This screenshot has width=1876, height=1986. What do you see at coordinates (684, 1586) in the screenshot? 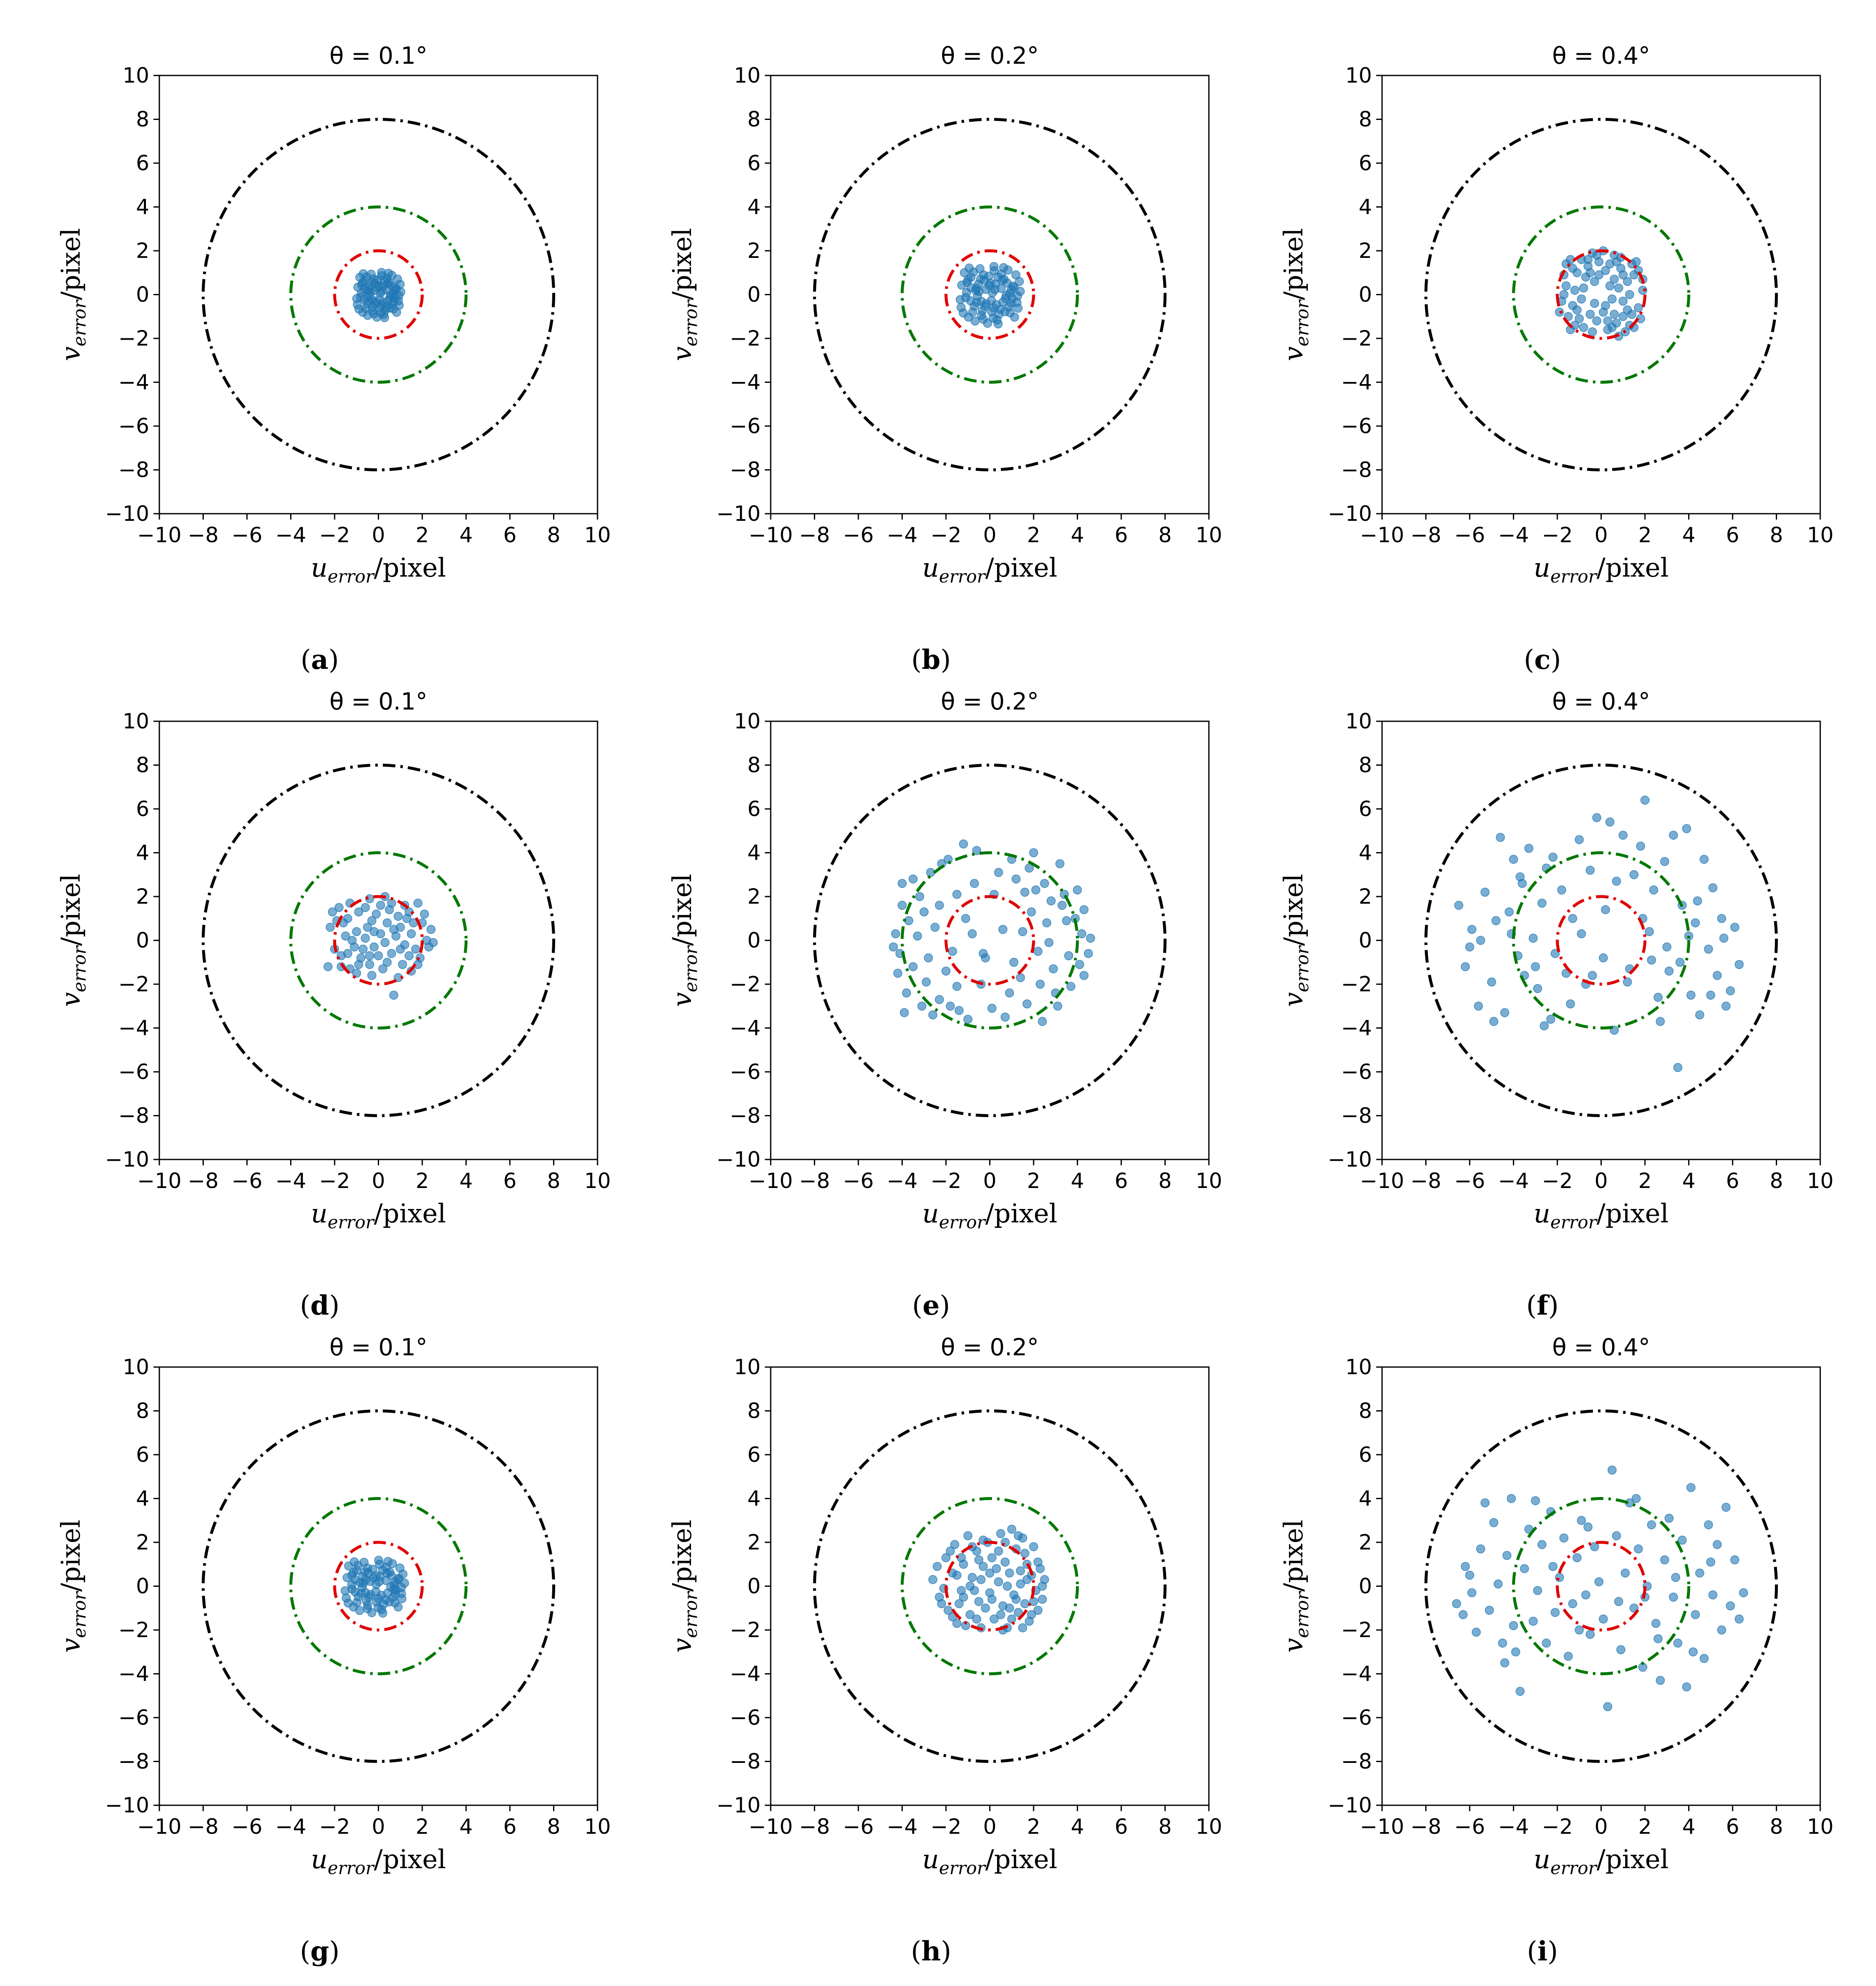
I see `y-axis-title: verror/pixel` at bounding box center [684, 1586].